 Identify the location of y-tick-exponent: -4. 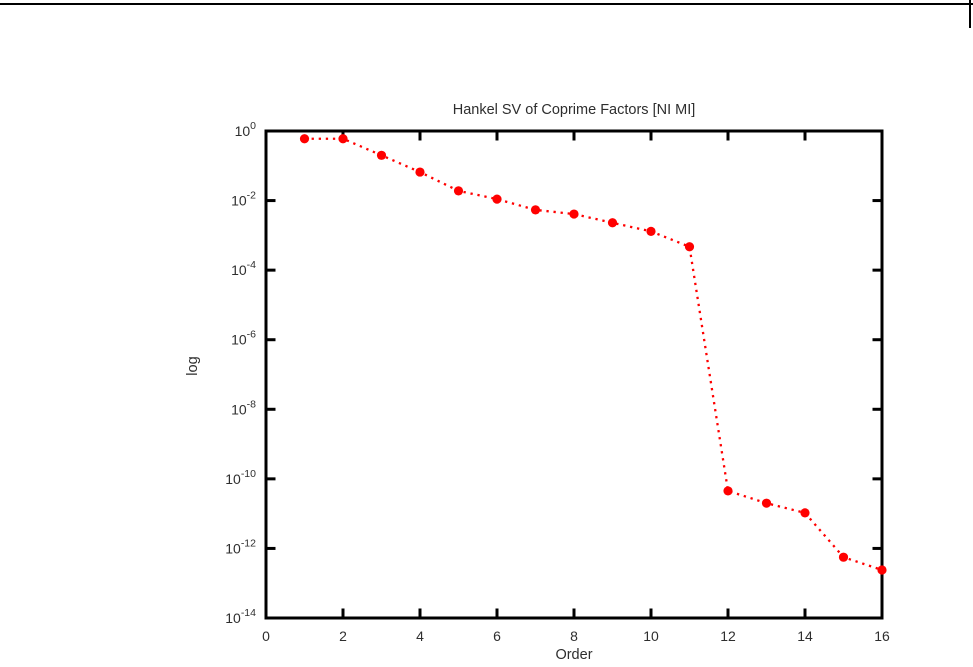
(251, 265).